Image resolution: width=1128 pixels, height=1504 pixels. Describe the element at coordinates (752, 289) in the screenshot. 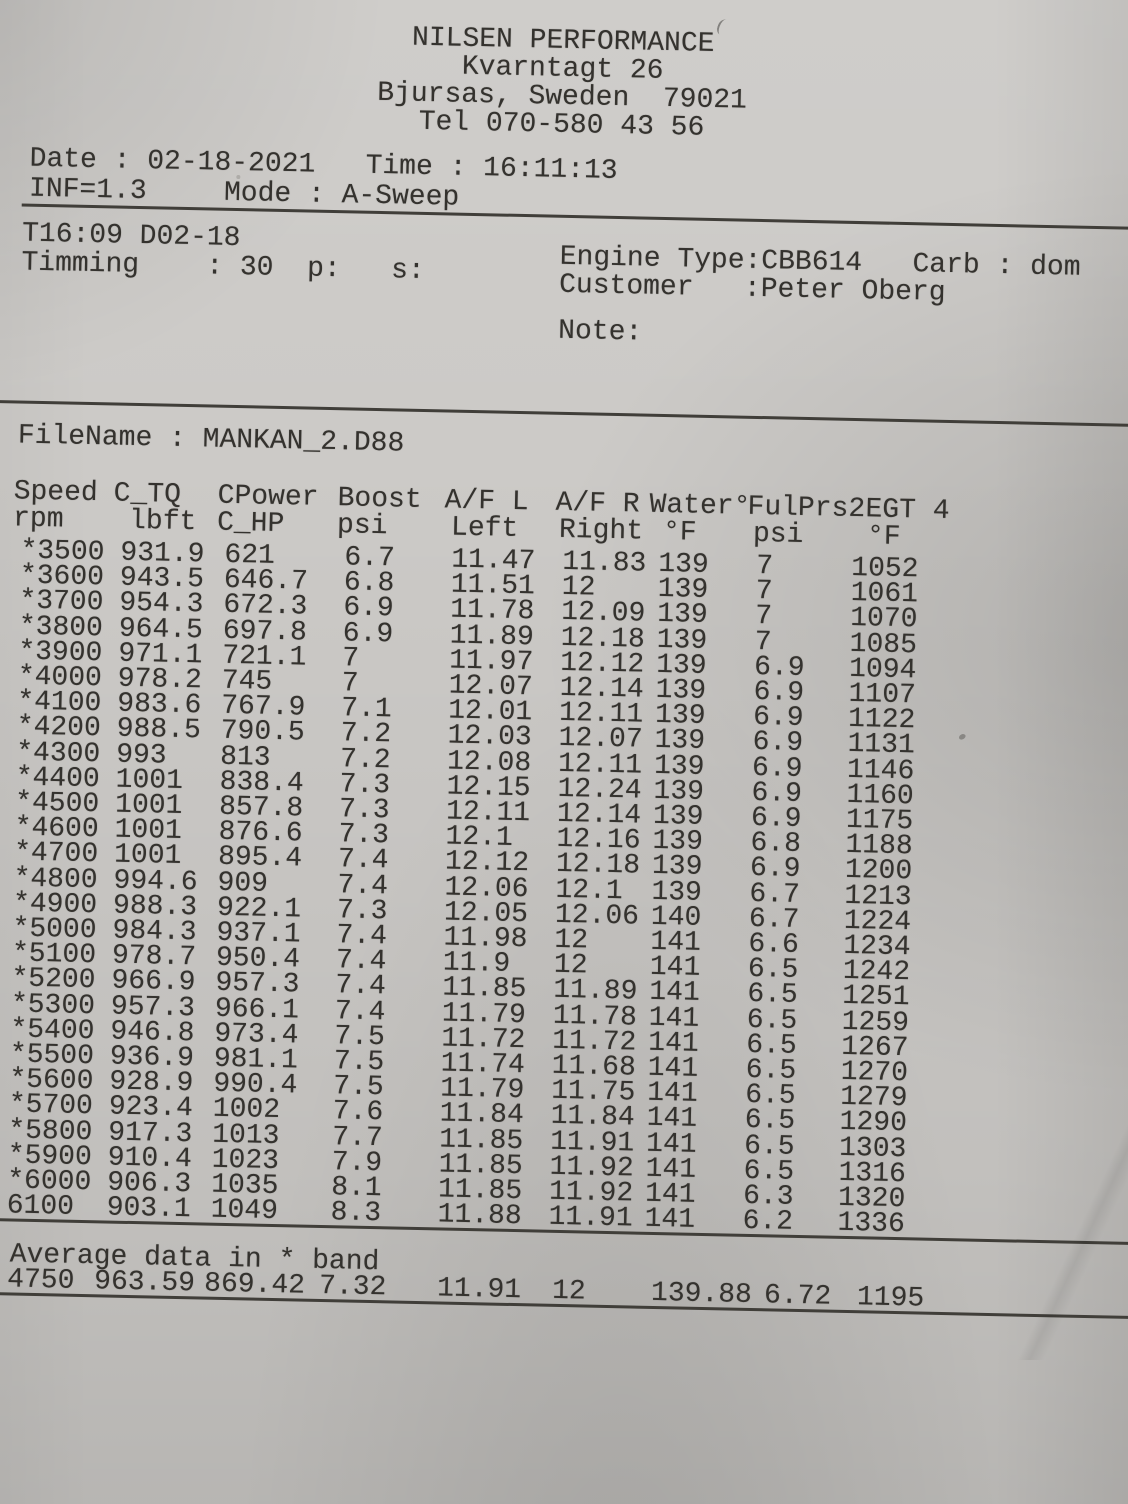

I see `customer-line: Customer :Peter Oberg` at that location.